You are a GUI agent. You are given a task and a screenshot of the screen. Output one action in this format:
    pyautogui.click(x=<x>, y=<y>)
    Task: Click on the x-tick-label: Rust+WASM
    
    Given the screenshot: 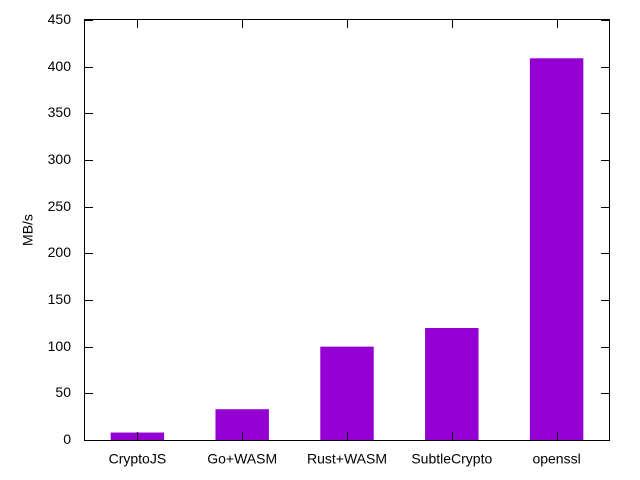 What is the action you would take?
    pyautogui.click(x=347, y=459)
    